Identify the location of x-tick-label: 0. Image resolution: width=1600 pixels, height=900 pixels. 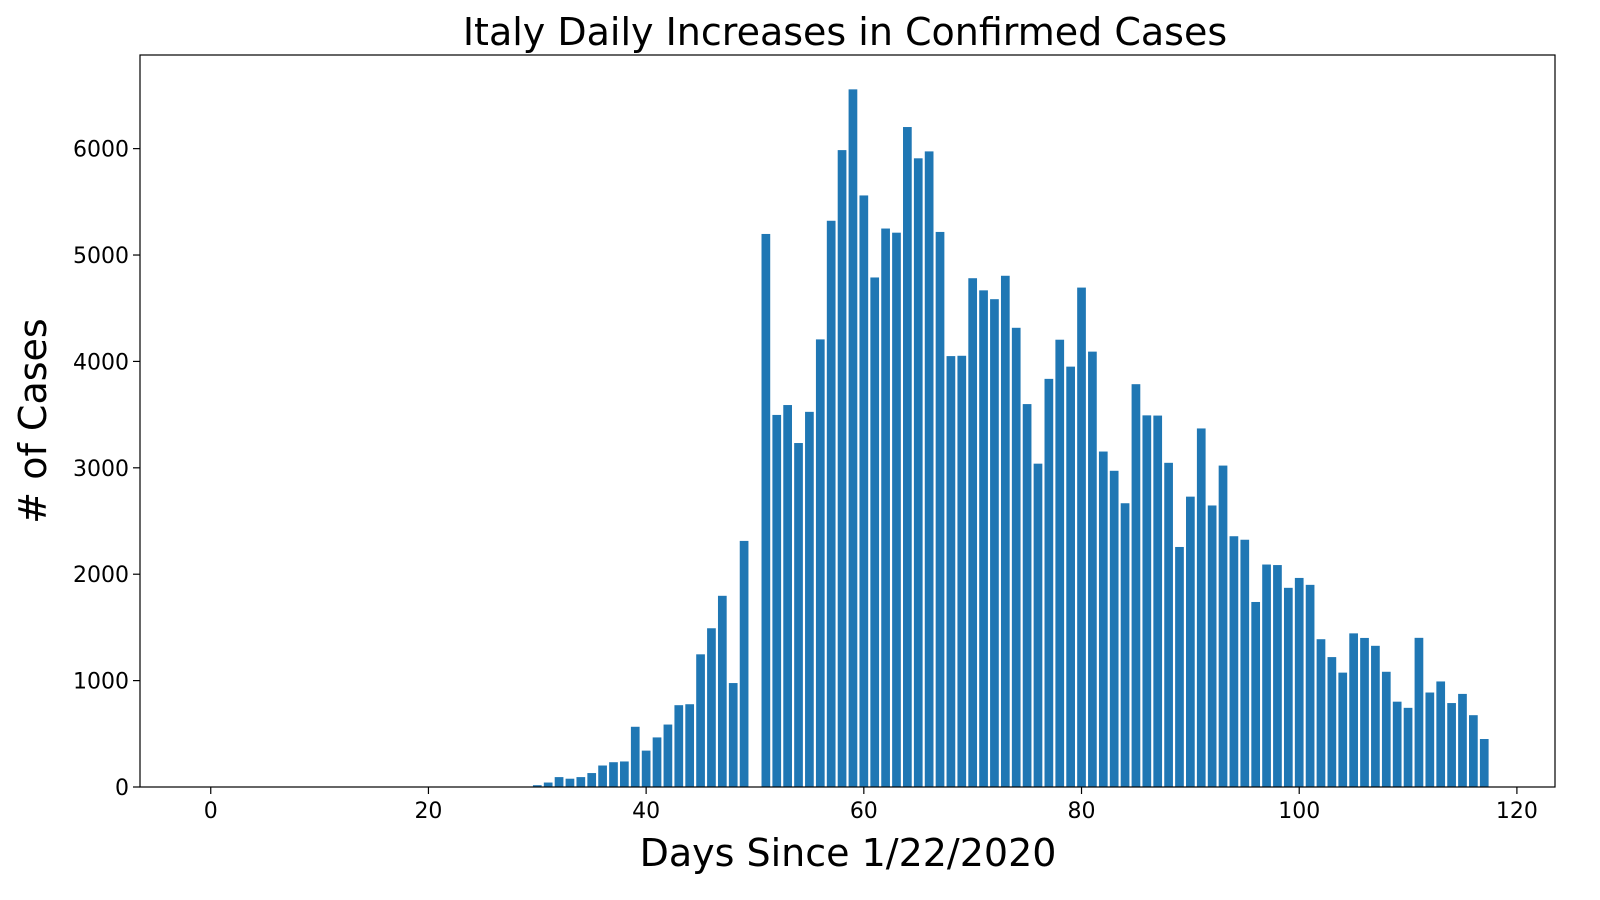
(211, 811).